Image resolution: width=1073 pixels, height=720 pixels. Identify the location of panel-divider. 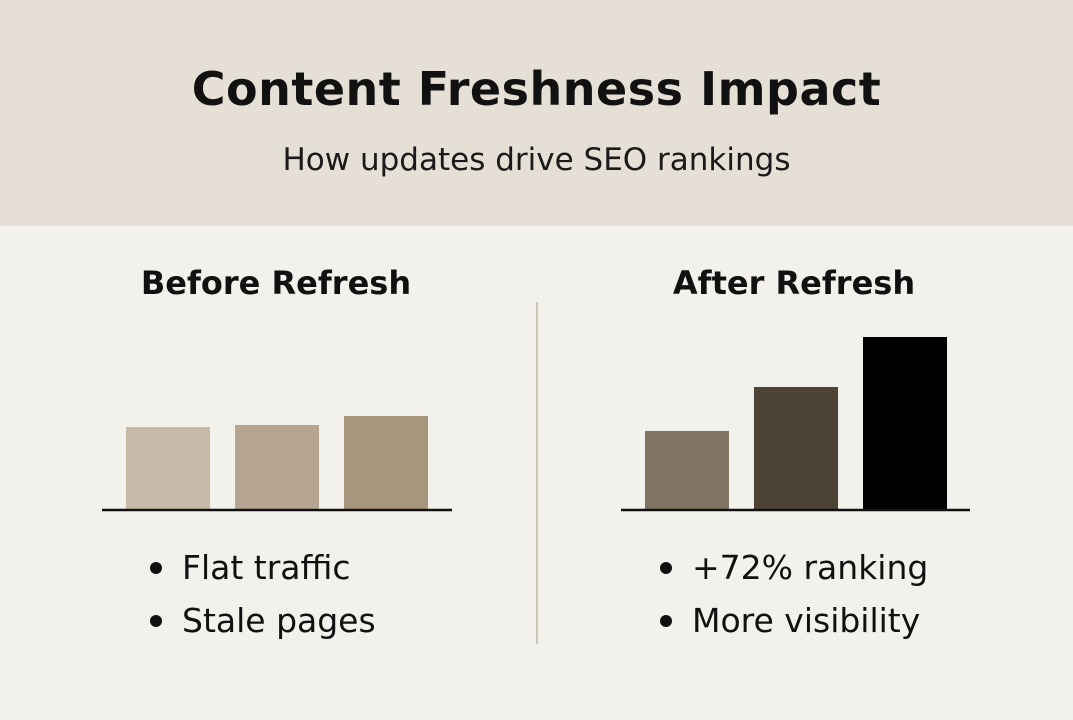
(537, 473).